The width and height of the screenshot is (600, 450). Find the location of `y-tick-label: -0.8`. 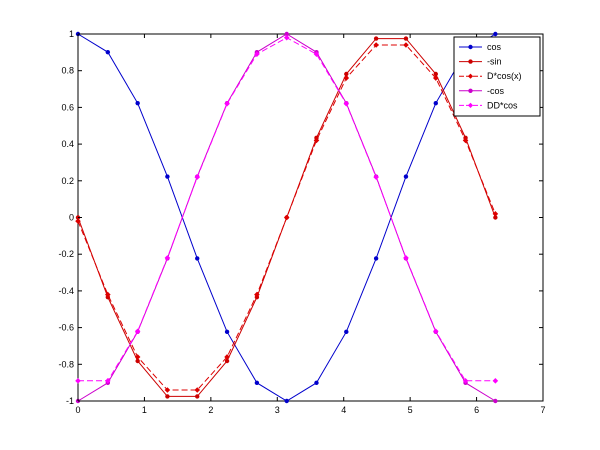

y-tick-label: -0.8 is located at coordinates (66, 364).